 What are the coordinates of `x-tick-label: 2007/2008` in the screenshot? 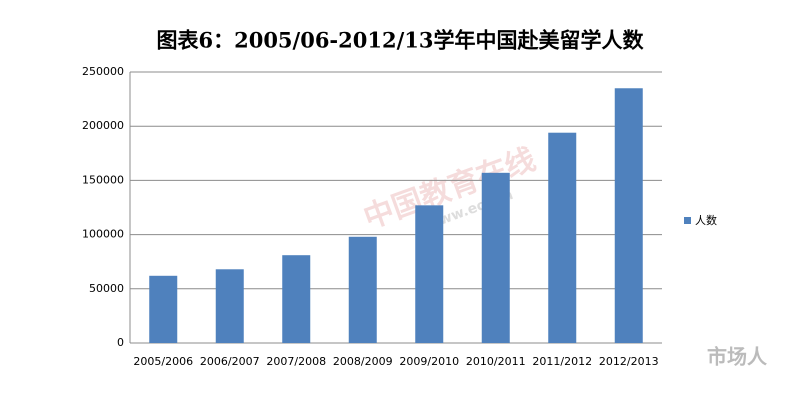 It's located at (296, 361).